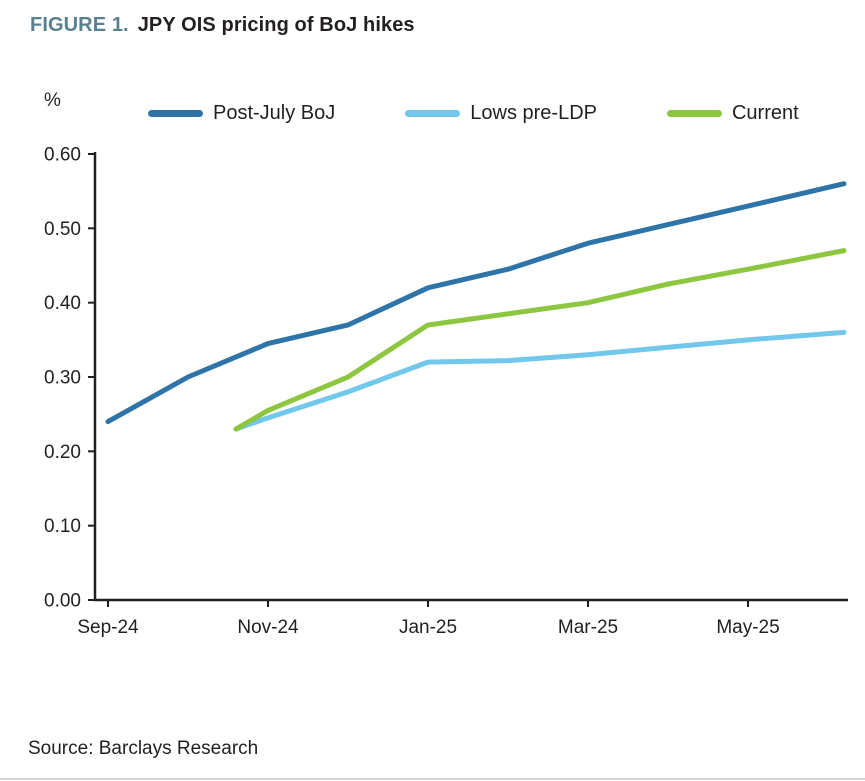 The width and height of the screenshot is (865, 781). I want to click on series-line-lows-pre-ldp, so click(540, 380).